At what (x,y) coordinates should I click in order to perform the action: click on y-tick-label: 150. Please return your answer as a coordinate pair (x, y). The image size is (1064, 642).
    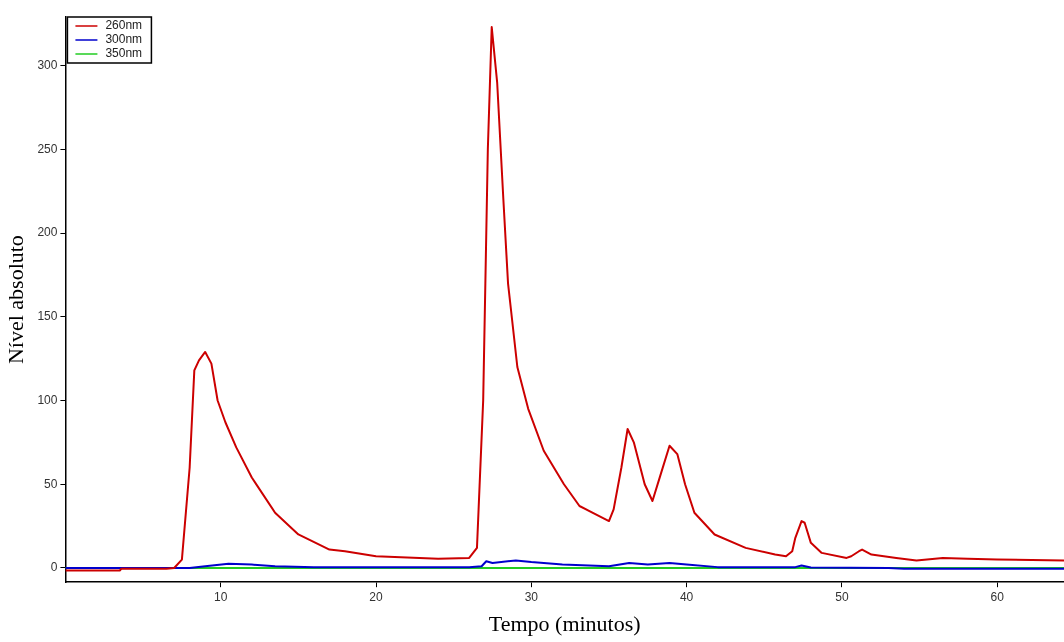
    Looking at the image, I should click on (47, 316).